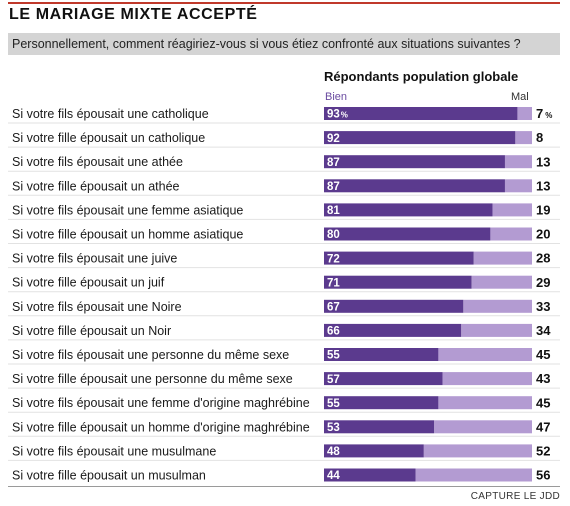 The width and height of the screenshot is (570, 506). I want to click on mal-value-label: 29, so click(543, 282).